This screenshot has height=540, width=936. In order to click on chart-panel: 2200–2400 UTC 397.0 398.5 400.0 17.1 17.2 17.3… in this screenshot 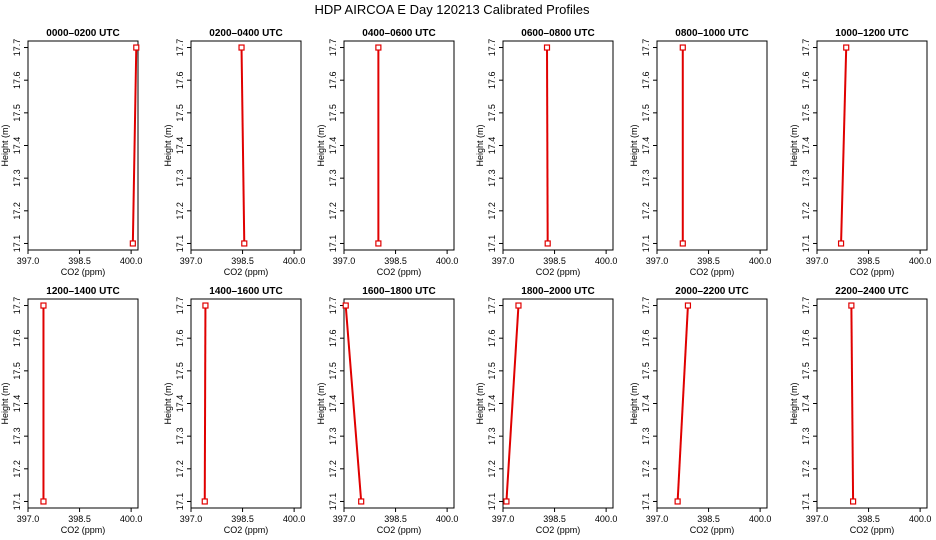, I will do `click(860, 410)`.